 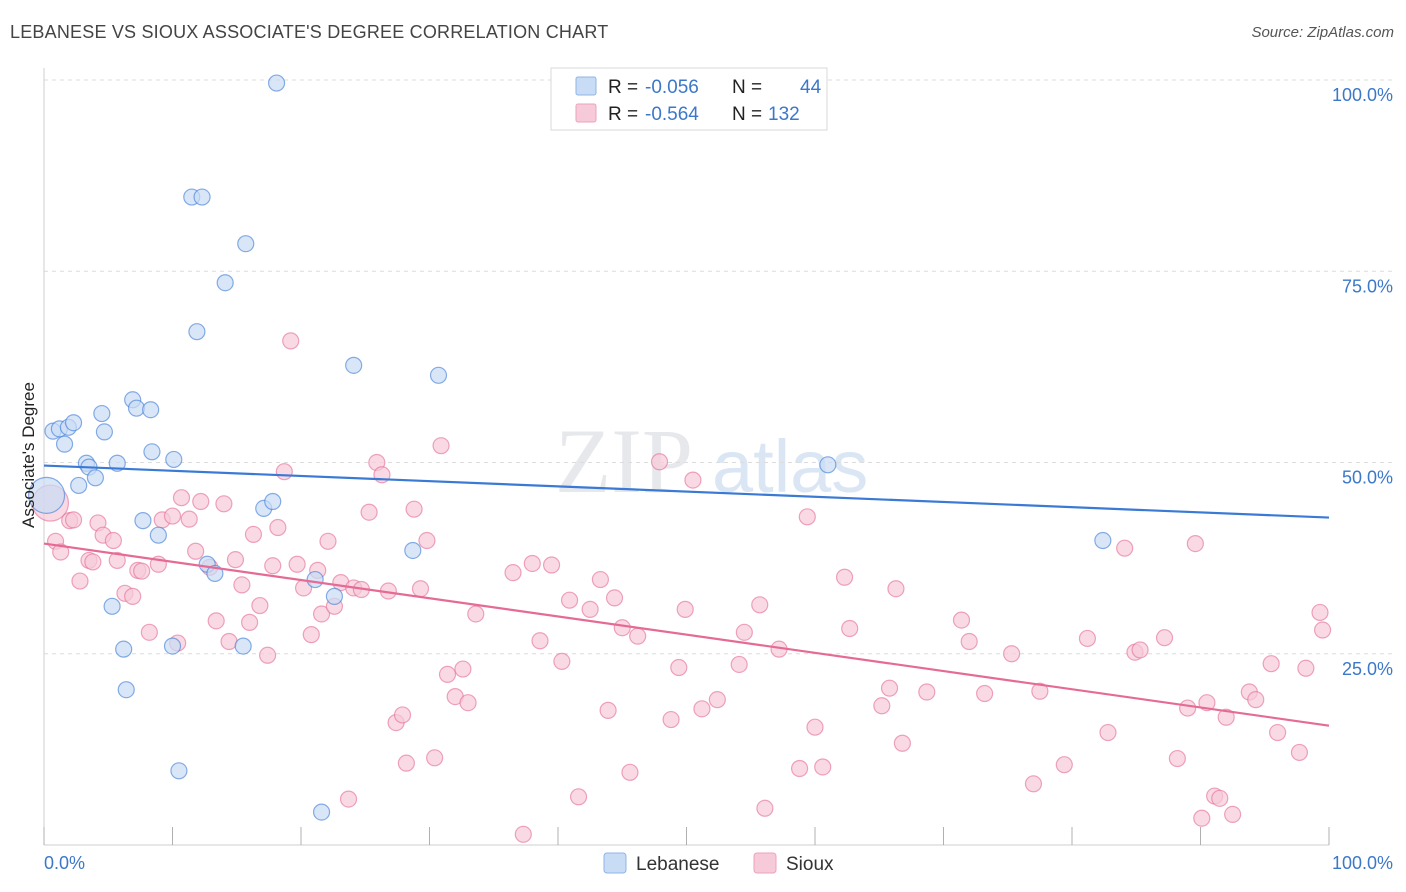 I want to click on lebanese-bottom-label: Lebanese, so click(x=677, y=864).